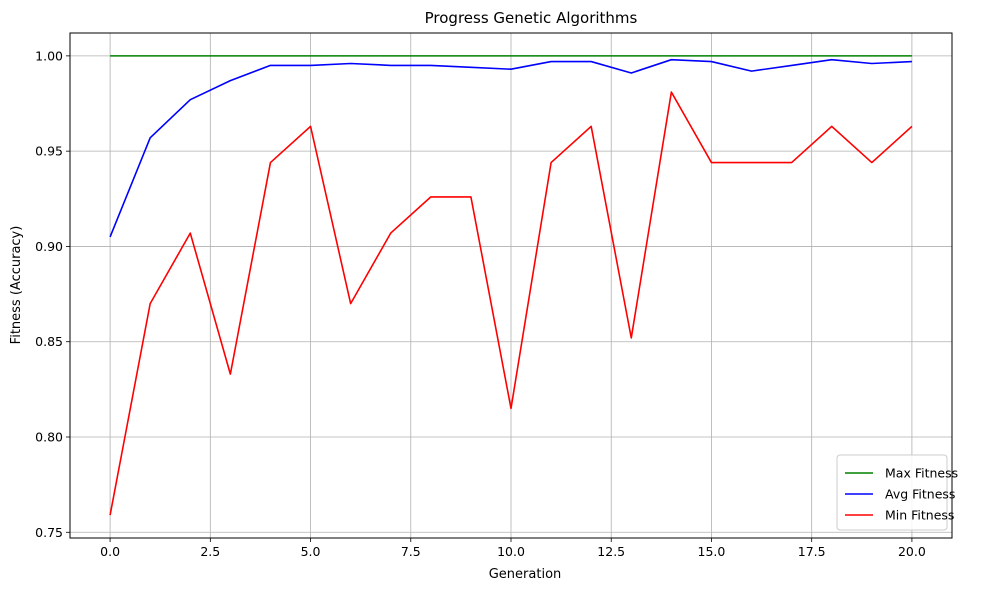 The height and width of the screenshot is (590, 989). Describe the element at coordinates (110, 551) in the screenshot. I see `x-tick-label: 0.0` at that location.